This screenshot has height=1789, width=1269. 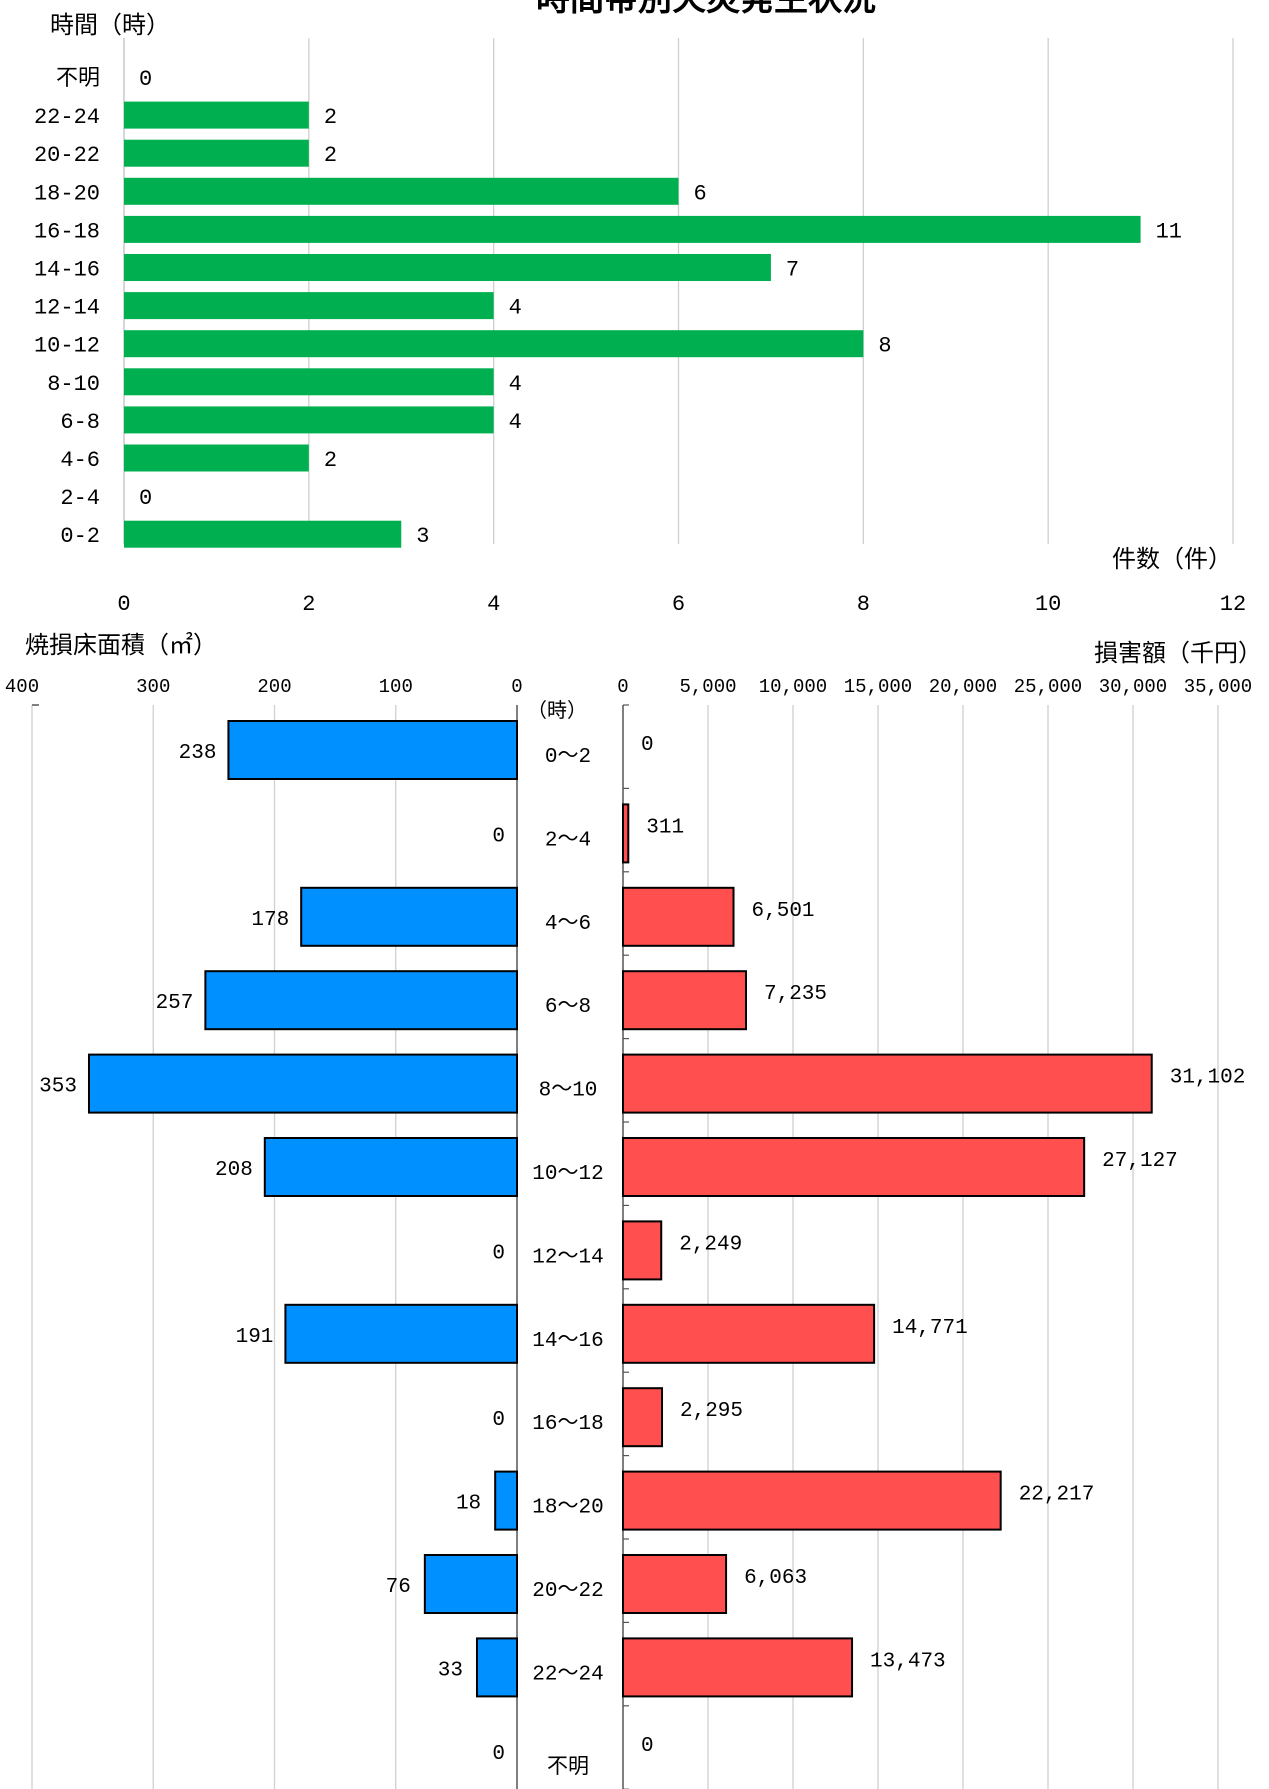 I want to click on count-x-tick-label: 8, so click(x=863, y=604).